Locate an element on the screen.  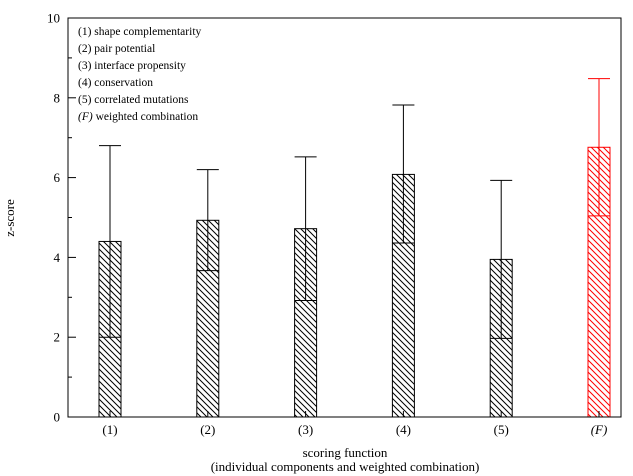
legend-entry-f-prefix: (F) is located at coordinates (85, 117).